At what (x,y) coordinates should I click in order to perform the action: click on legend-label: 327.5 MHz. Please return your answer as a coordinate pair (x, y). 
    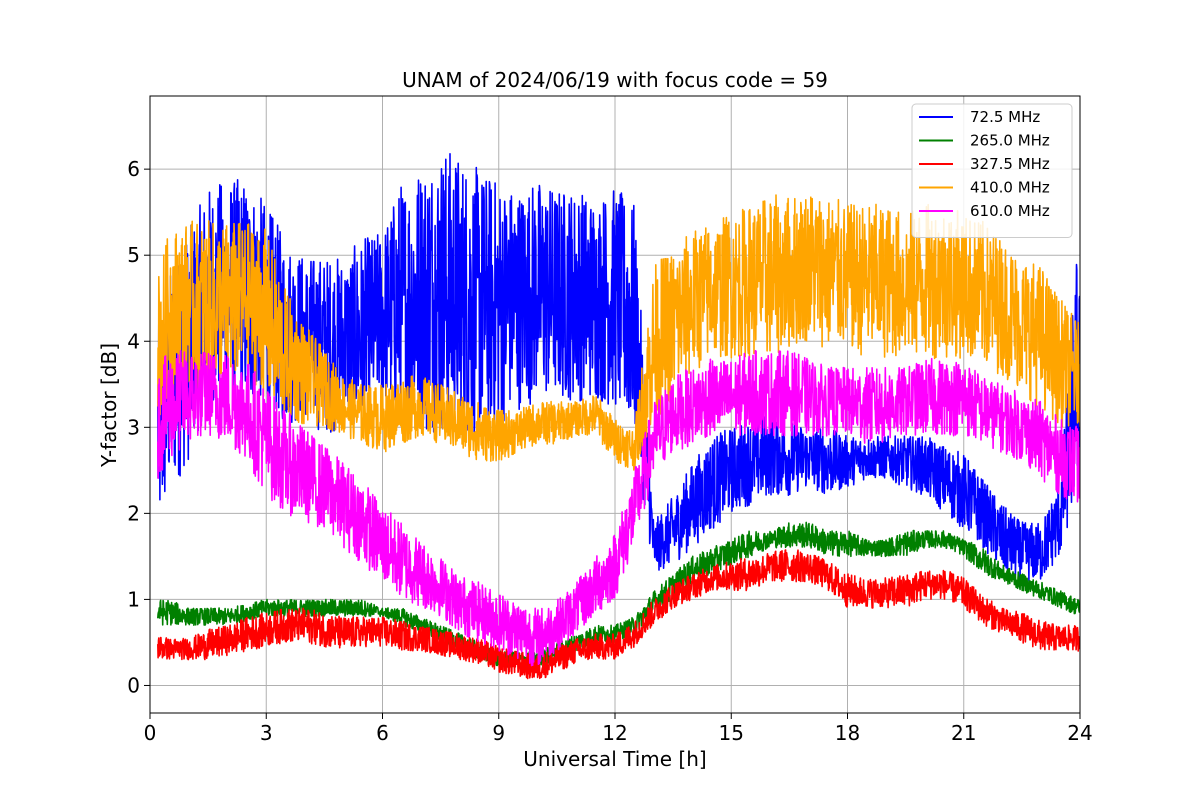
    Looking at the image, I should click on (1010, 164).